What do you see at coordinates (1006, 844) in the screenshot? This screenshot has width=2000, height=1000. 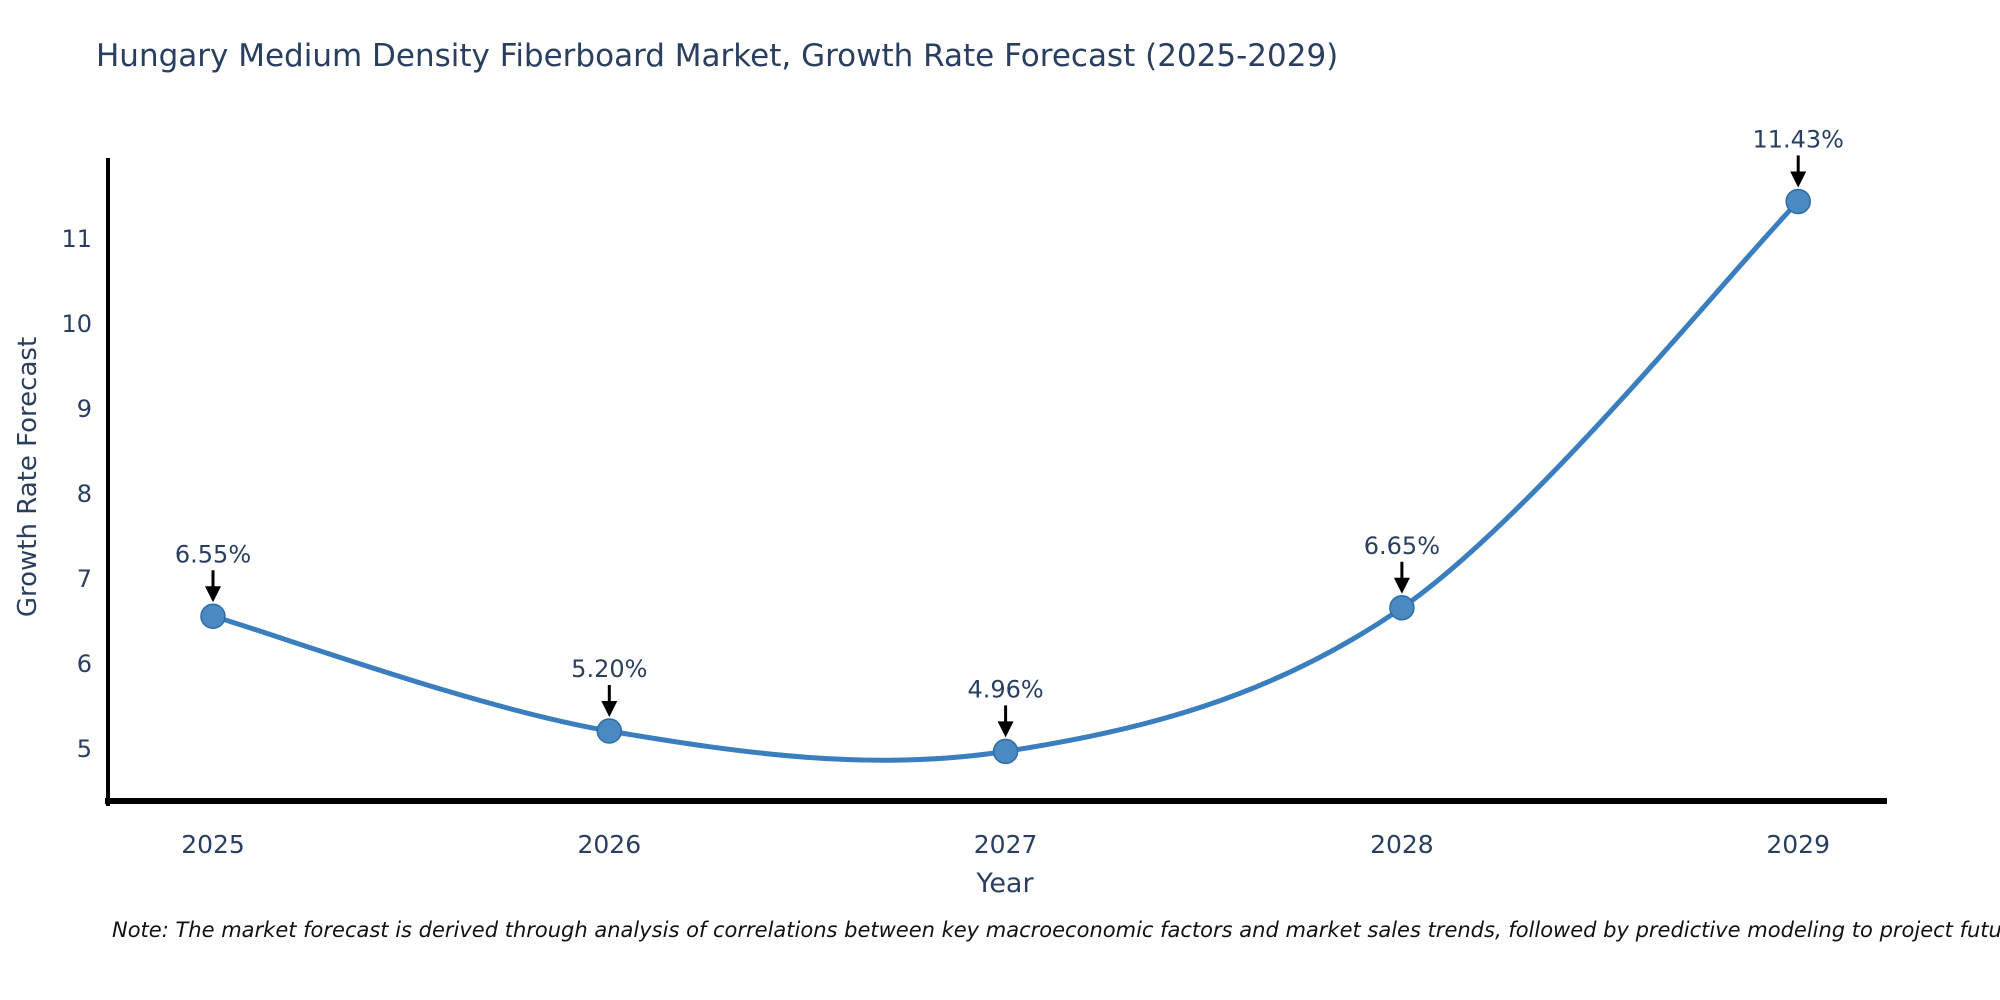 I see `x-tick-label: 2027` at bounding box center [1006, 844].